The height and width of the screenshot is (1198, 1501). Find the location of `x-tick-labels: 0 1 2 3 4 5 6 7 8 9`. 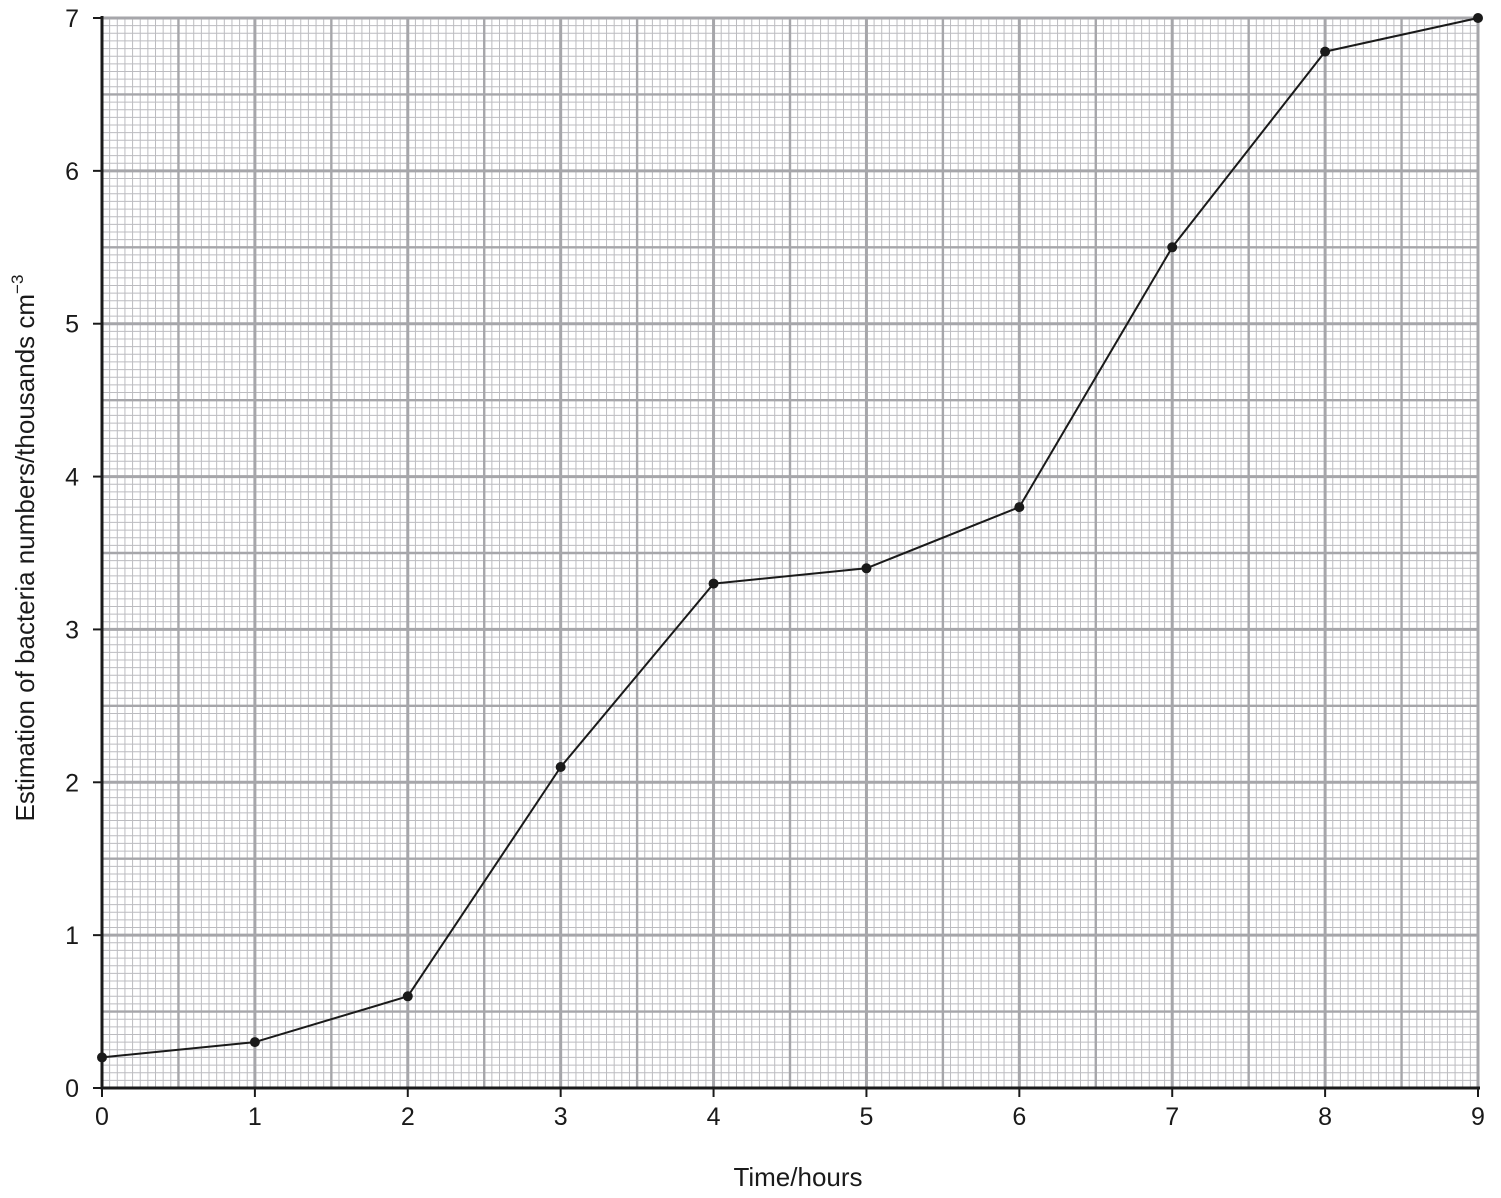

x-tick-labels: 0 1 2 3 4 5 6 7 8 9 is located at coordinates (790, 1109).